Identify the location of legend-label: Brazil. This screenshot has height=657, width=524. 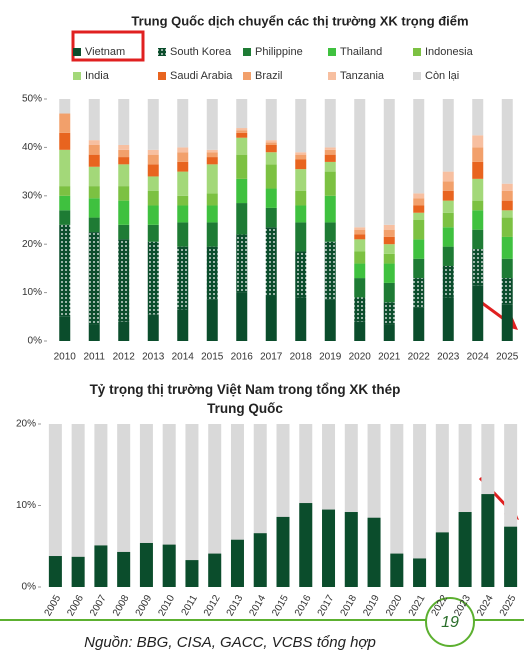
(269, 76).